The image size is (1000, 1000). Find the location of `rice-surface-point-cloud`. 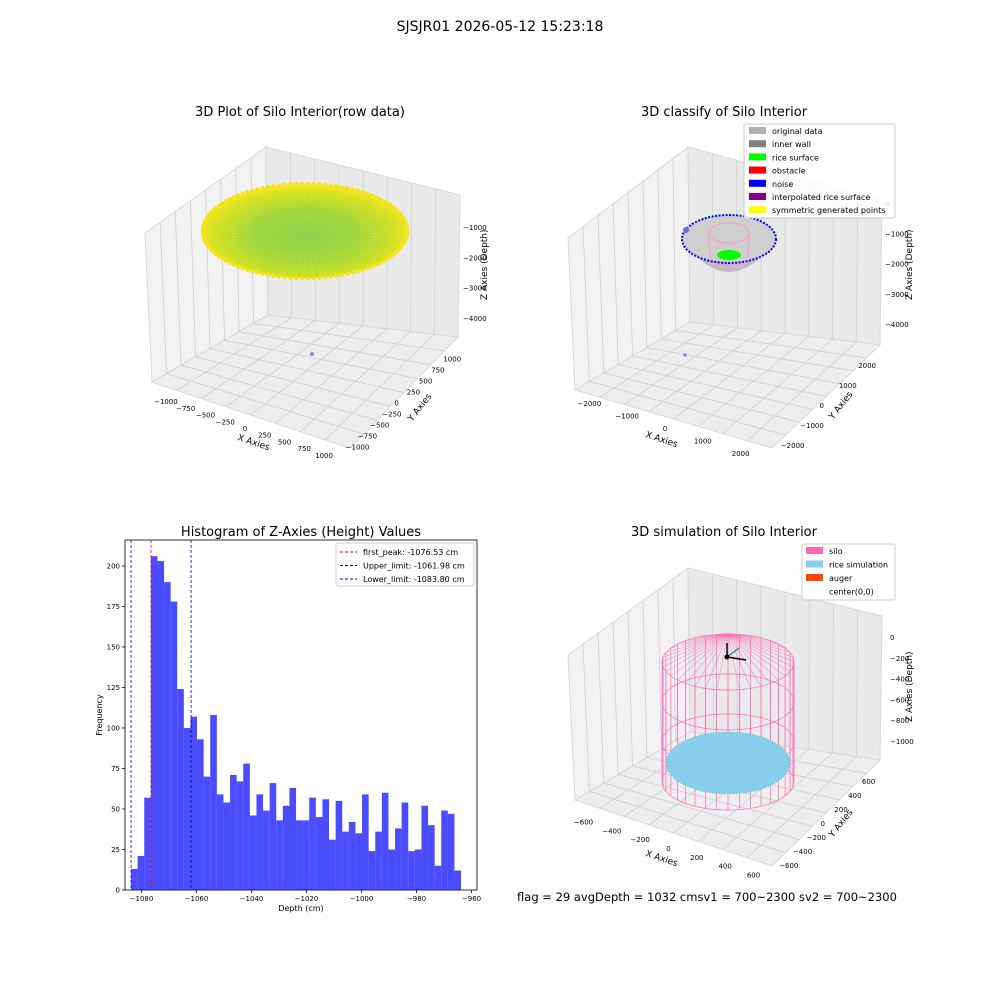

rice-surface-point-cloud is located at coordinates (305, 231).